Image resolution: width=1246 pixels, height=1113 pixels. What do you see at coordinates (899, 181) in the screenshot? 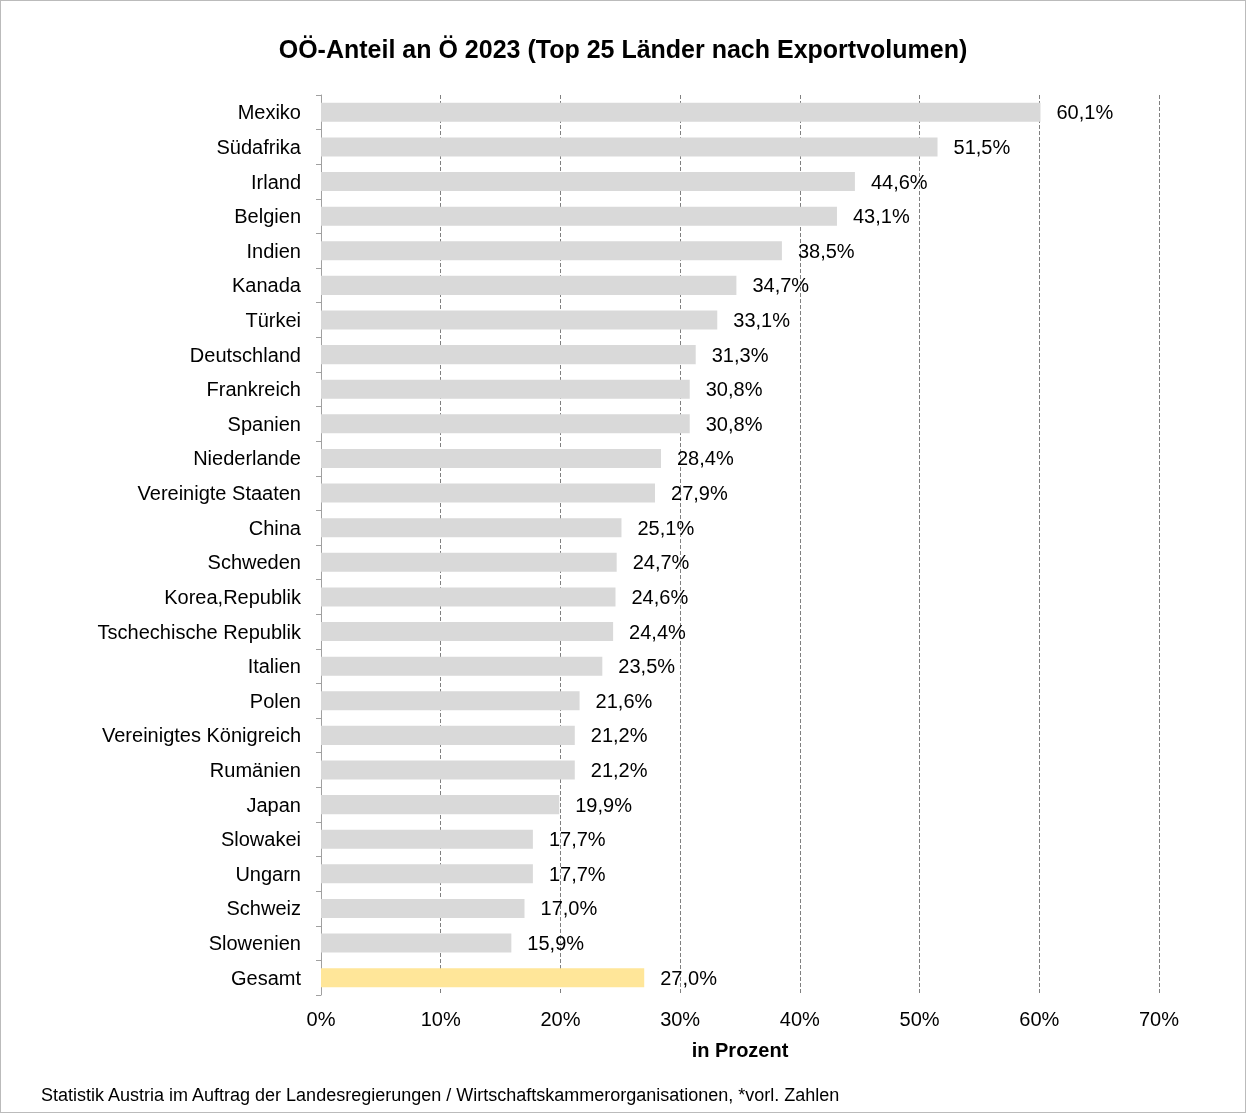
I see `data-label: 44,6%` at bounding box center [899, 181].